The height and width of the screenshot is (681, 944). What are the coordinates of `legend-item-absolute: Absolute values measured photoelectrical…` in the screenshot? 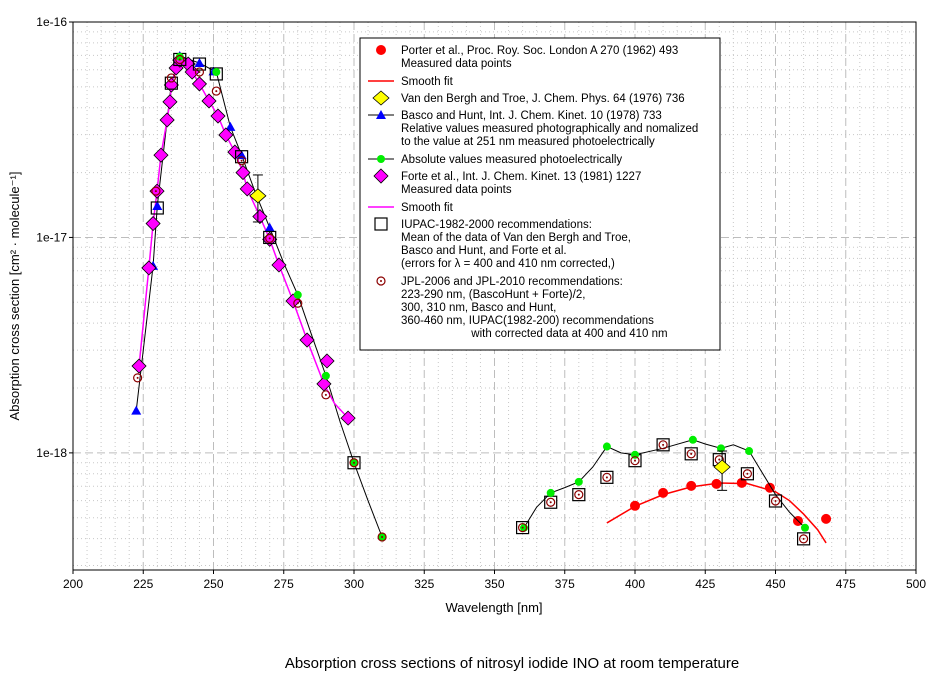 It's located at (495, 160).